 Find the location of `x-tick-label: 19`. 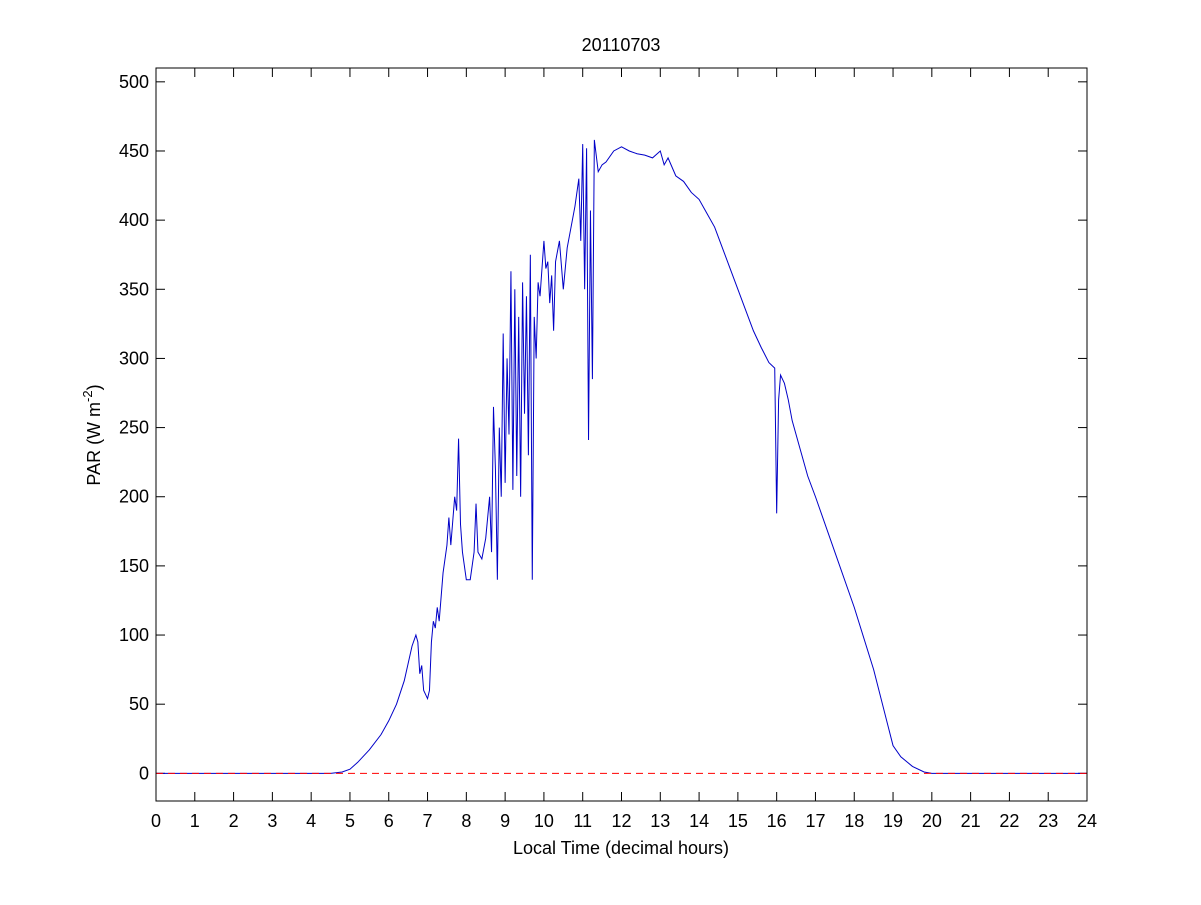

x-tick-label: 19 is located at coordinates (893, 821).